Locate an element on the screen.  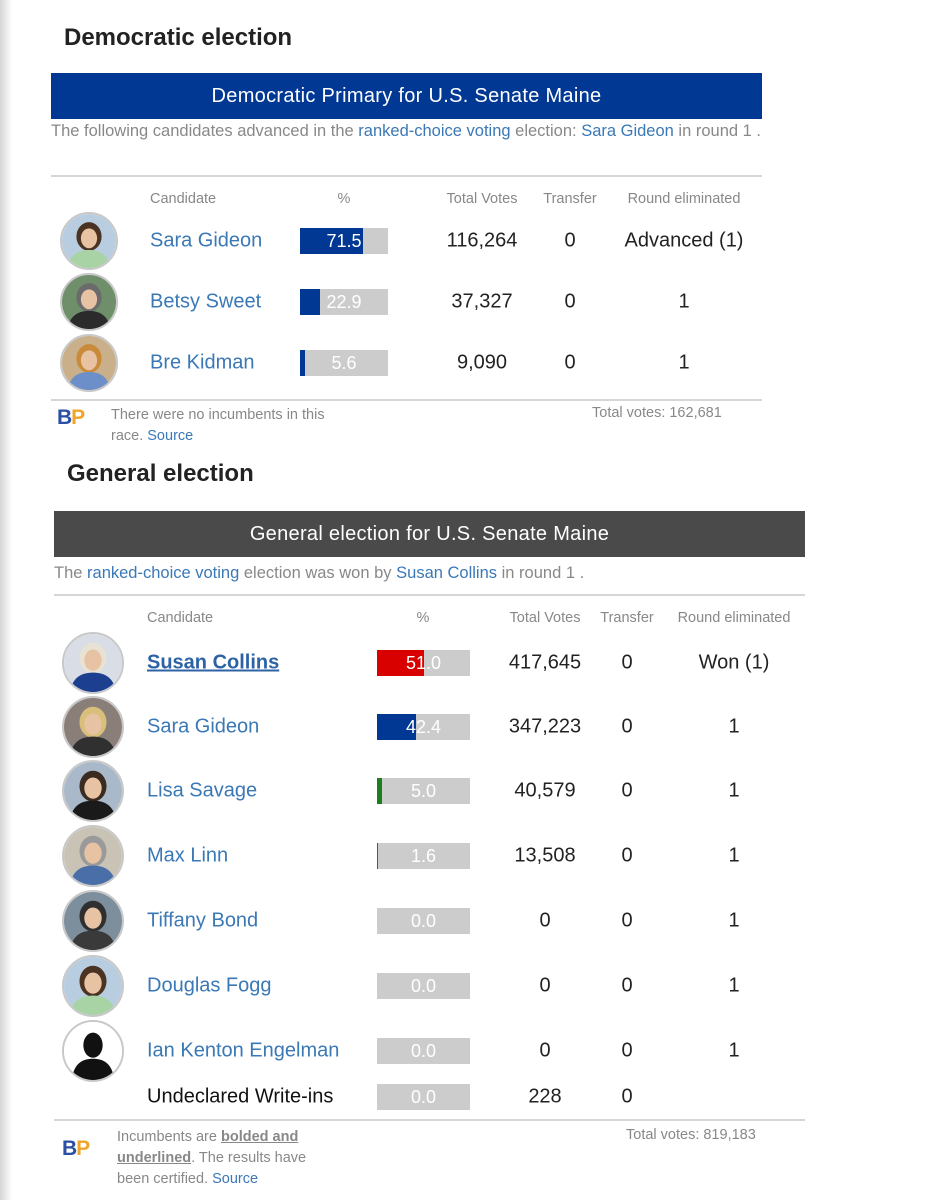
percent-bar: 22.9 is located at coordinates (344, 302).